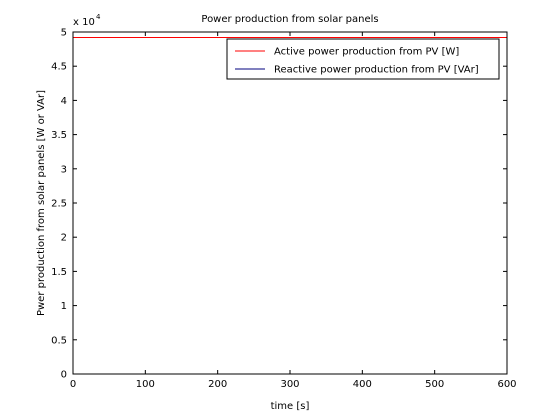  I want to click on legend-label-1: Reactive power production from PV [VAr], so click(376, 70).